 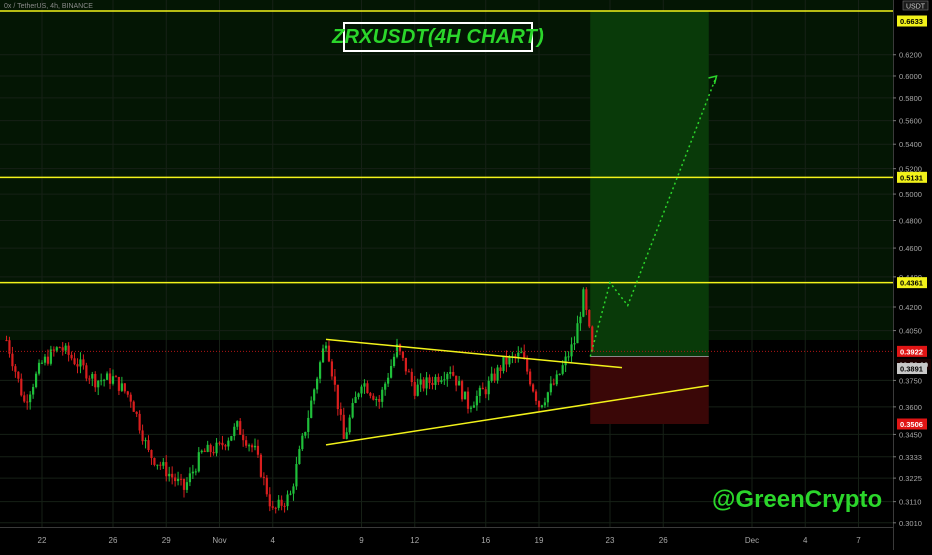 I want to click on chart-title: ZRXUSDT(4H CHART), so click(x=438, y=36).